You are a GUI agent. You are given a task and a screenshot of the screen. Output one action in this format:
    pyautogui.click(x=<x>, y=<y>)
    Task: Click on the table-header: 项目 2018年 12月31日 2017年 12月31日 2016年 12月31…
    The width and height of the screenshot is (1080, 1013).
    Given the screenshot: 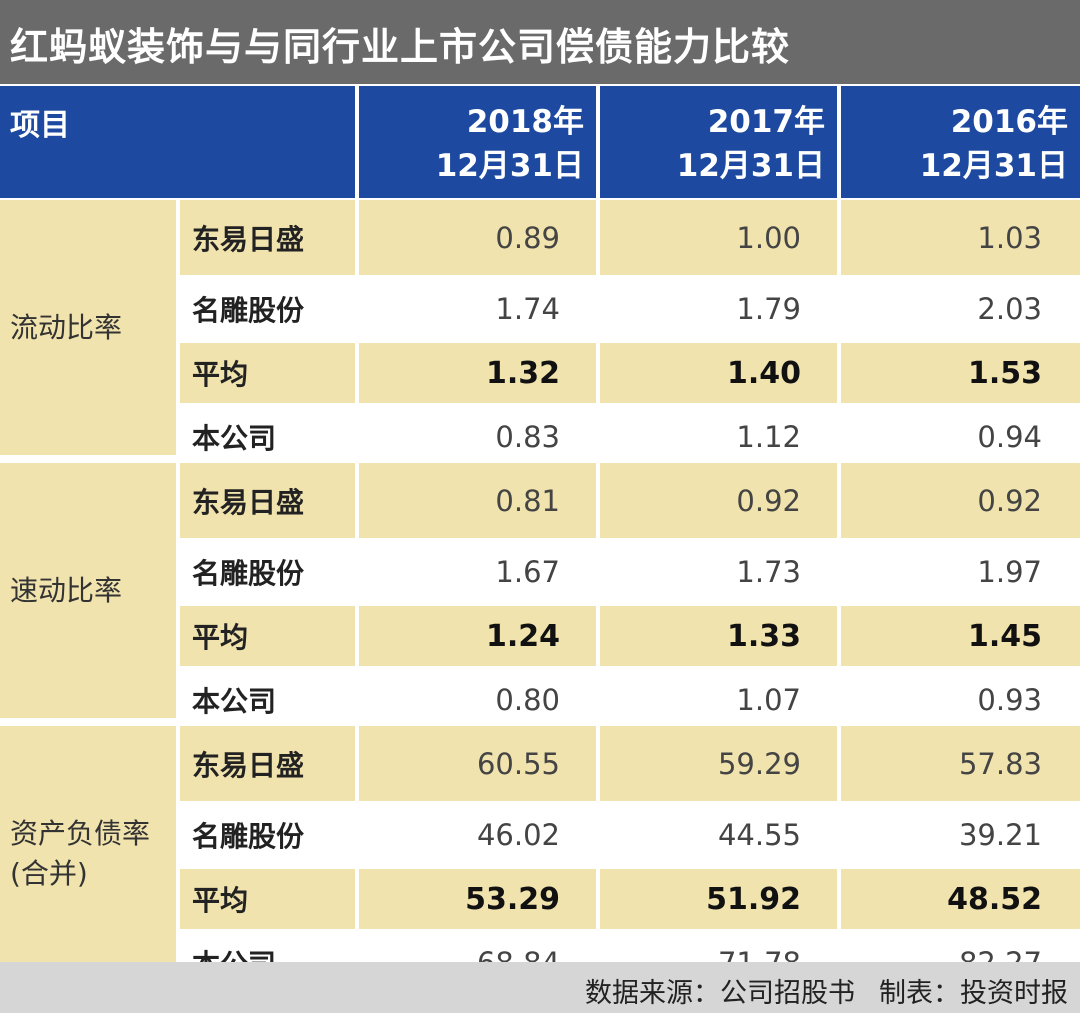 What is the action you would take?
    pyautogui.click(x=540, y=142)
    